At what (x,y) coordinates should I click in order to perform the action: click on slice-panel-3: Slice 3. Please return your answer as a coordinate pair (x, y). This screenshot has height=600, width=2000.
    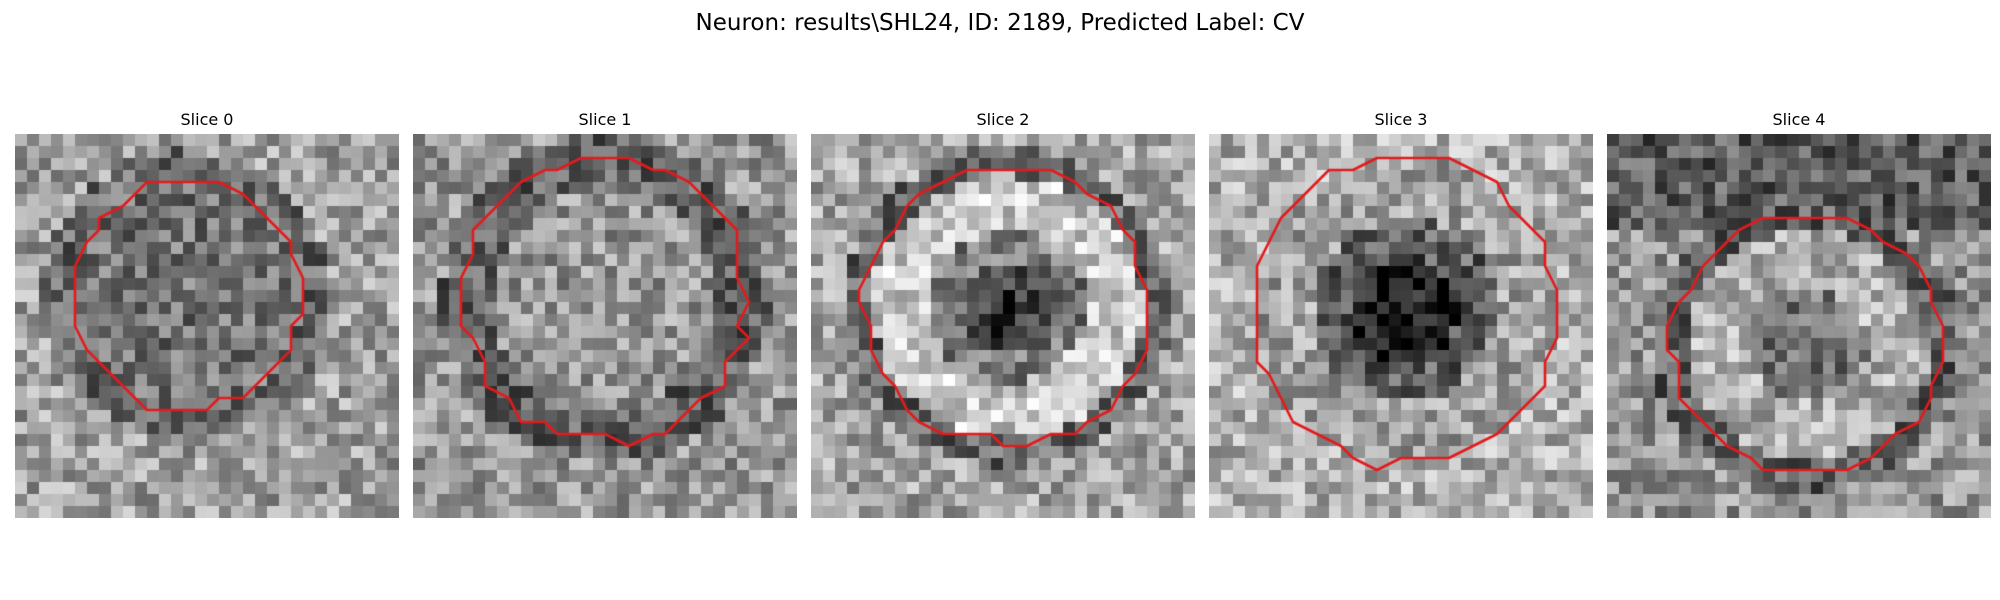
    Looking at the image, I should click on (1401, 311).